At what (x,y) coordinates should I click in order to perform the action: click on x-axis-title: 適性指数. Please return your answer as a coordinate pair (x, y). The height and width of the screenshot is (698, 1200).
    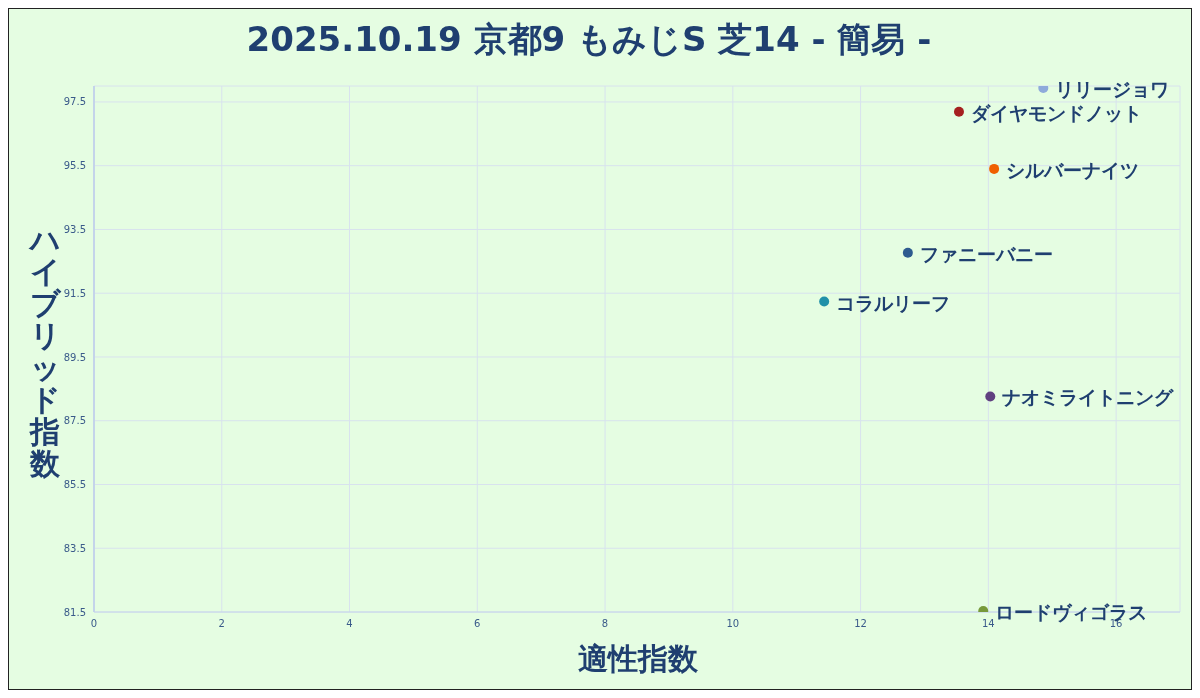
    Looking at the image, I should click on (638, 659).